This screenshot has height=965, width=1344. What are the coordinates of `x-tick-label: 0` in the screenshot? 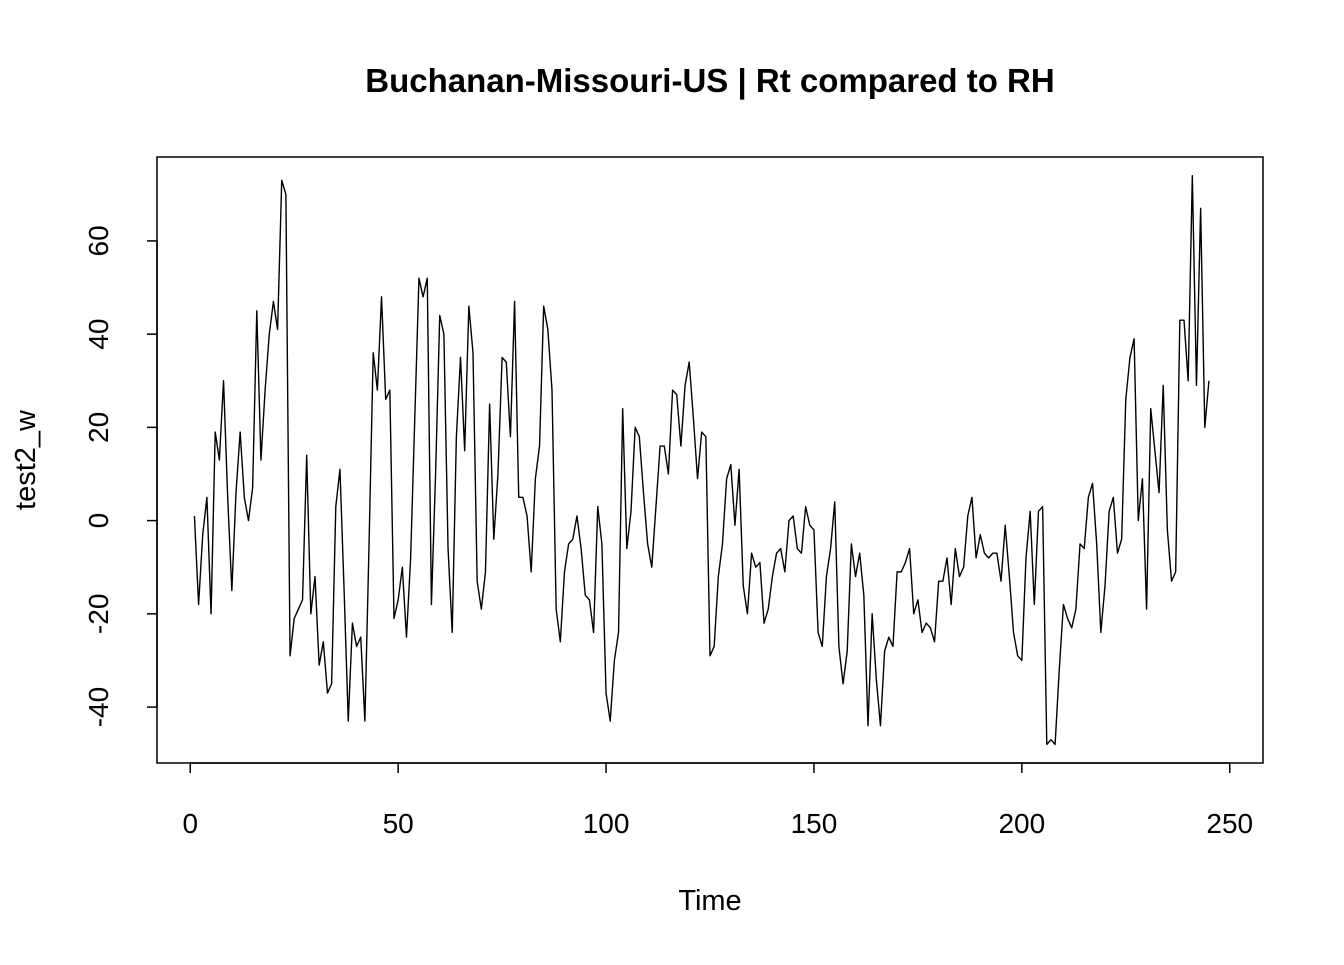 It's located at (190, 823).